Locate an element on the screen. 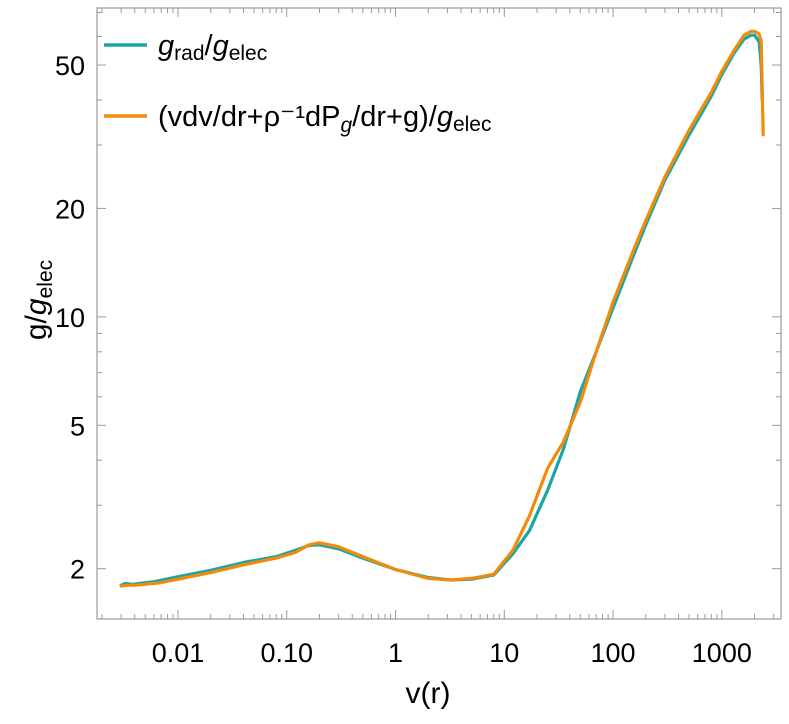 The height and width of the screenshot is (724, 789). y-axis-label: g/gelec is located at coordinates (38, 300).